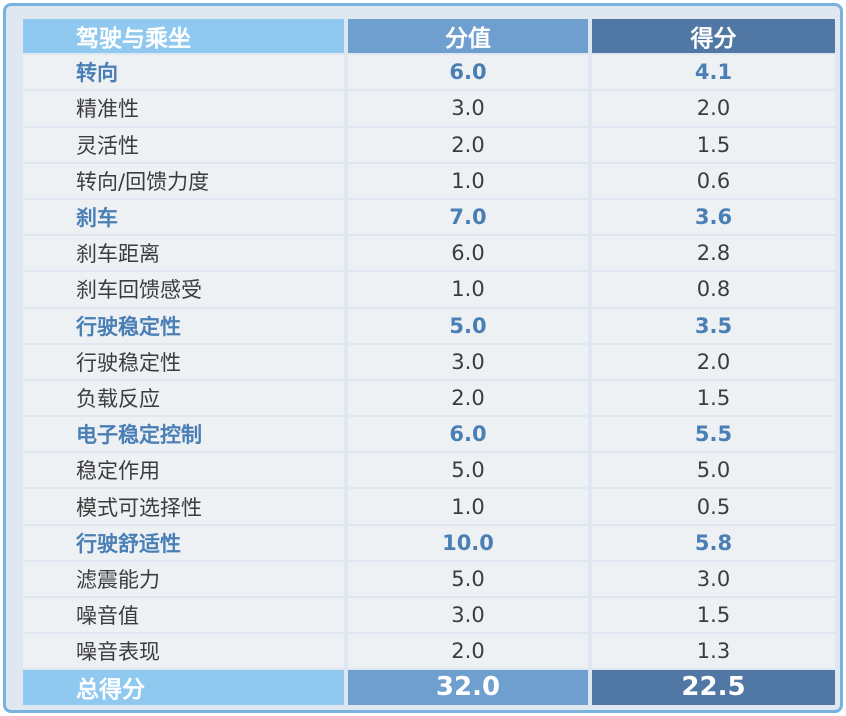  I want to click on table-footer-row: 总得分 32.0 22.5, so click(429, 687).